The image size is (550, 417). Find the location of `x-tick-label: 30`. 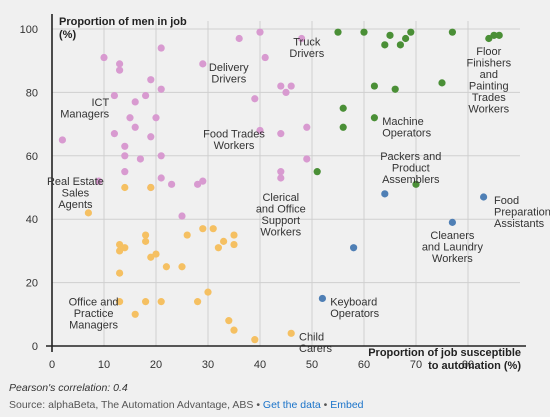

x-tick-label: 30 is located at coordinates (208, 365).